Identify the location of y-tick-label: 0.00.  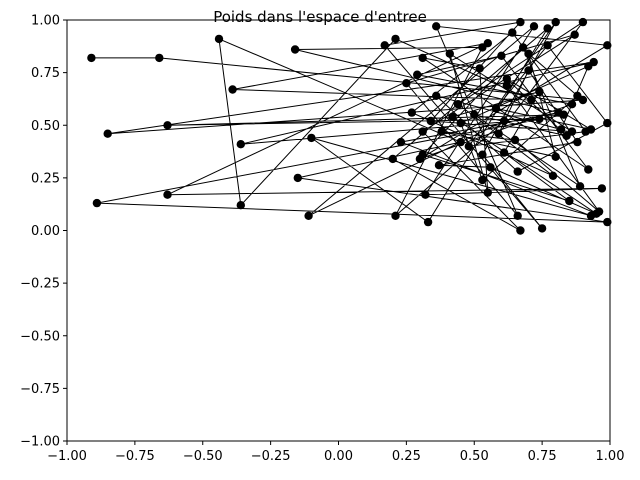
(45, 231).